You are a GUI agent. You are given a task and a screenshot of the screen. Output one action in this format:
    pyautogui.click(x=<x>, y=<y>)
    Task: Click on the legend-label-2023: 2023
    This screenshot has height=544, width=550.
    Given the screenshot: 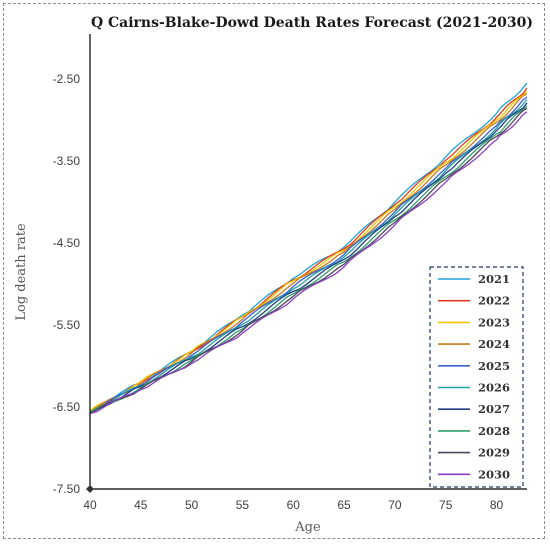 What is the action you would take?
    pyautogui.click(x=494, y=322)
    